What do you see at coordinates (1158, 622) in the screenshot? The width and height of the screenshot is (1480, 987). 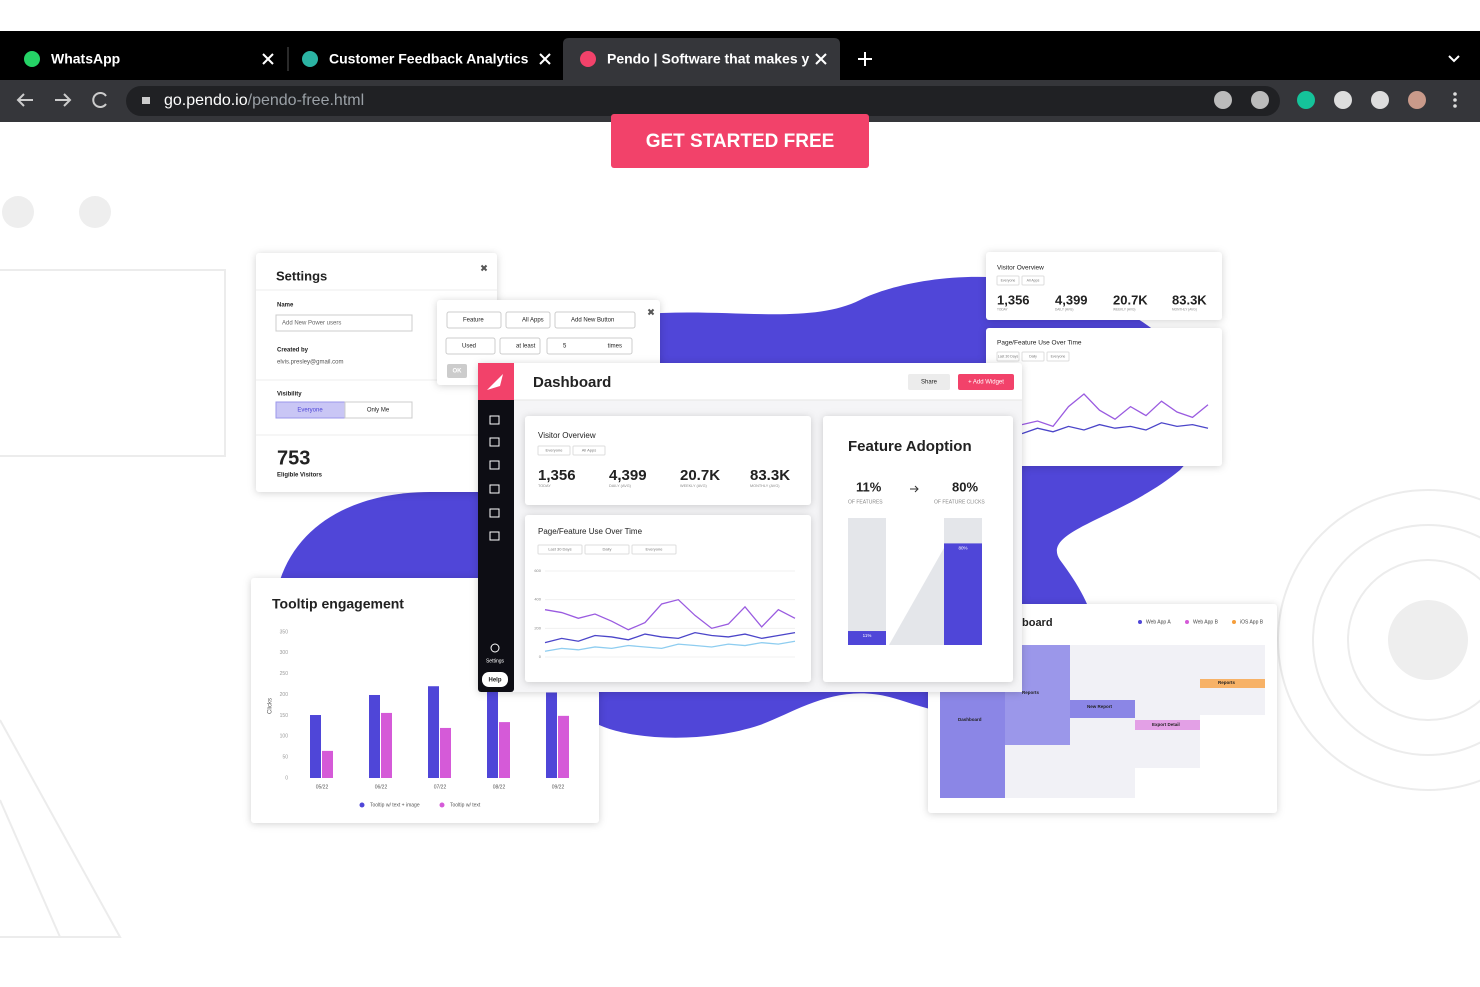 I see `legend-label: Web App A` at bounding box center [1158, 622].